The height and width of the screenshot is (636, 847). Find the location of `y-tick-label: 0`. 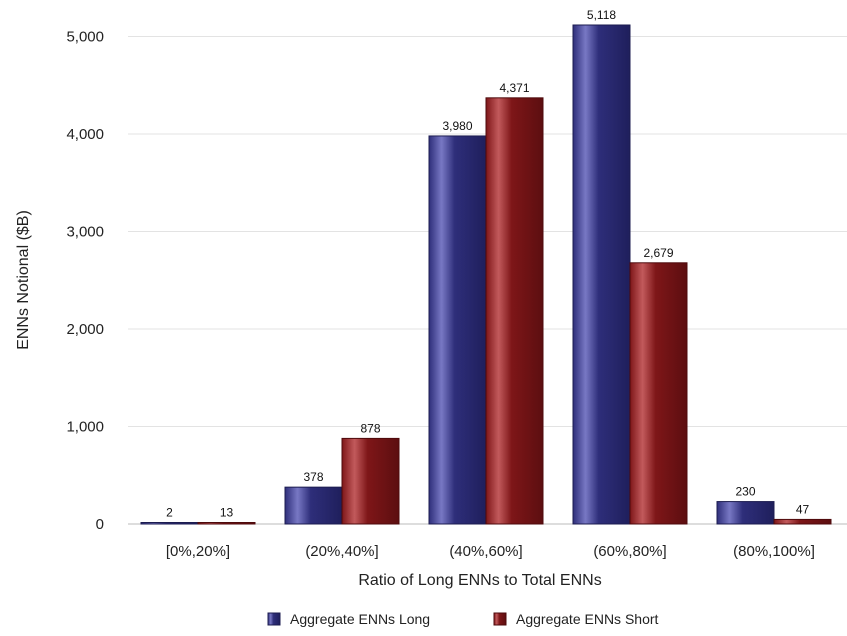

y-tick-label: 0 is located at coordinates (100, 524).